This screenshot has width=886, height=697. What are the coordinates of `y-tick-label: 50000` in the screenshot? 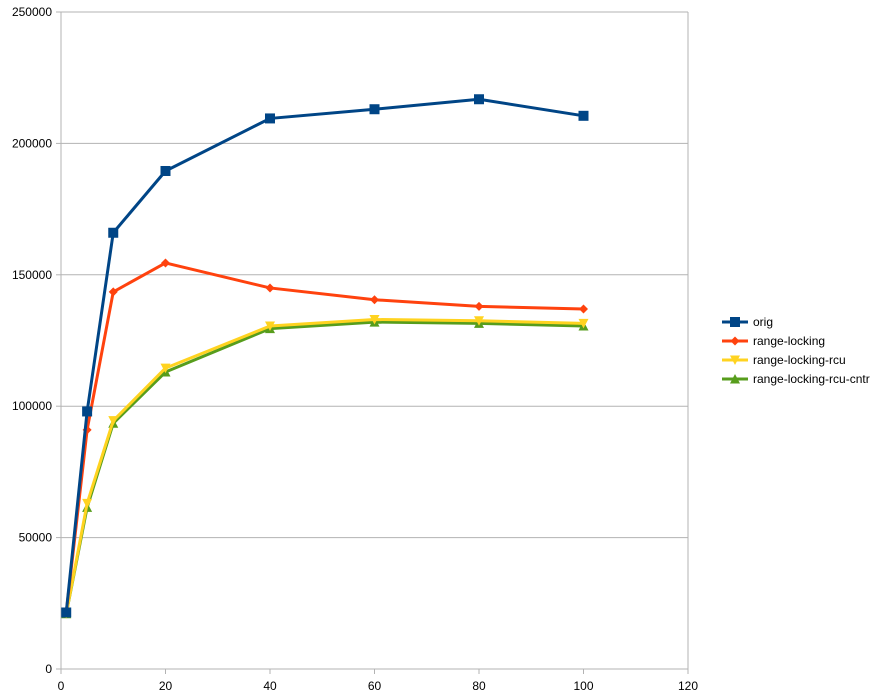 It's located at (36, 538).